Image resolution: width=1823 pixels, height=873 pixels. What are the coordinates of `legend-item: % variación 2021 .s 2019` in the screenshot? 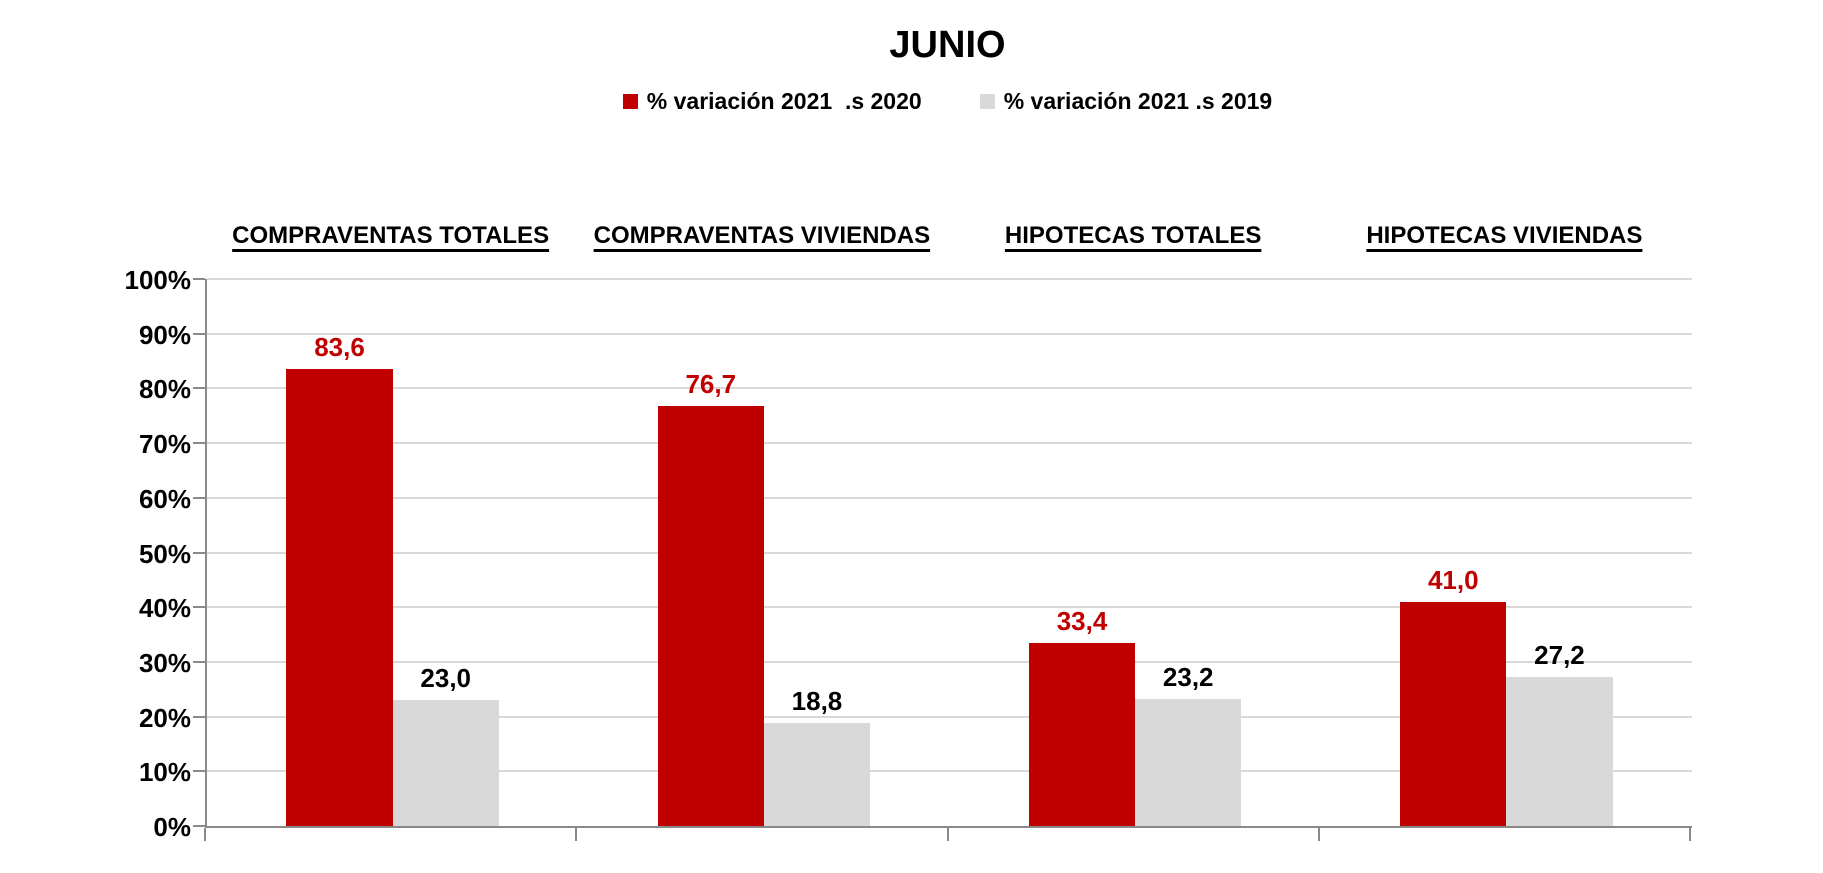 It's located at (1126, 101).